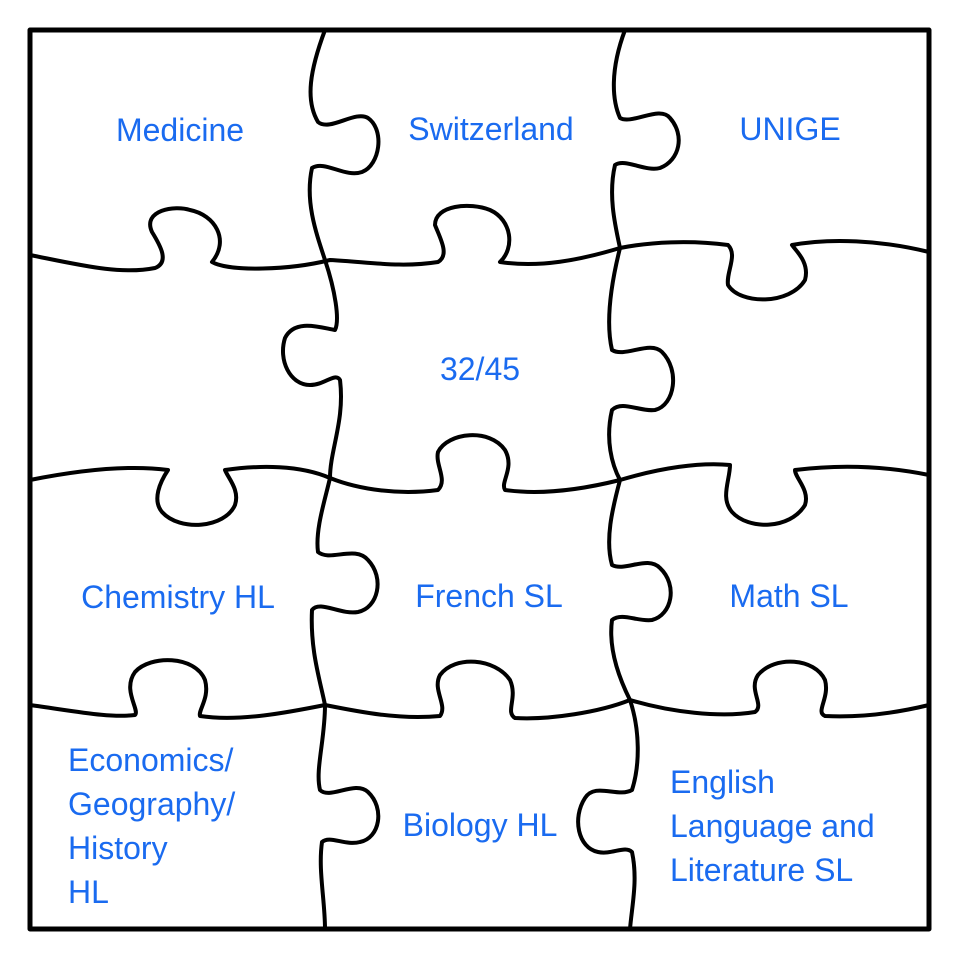  Describe the element at coordinates (180, 130) in the screenshot. I see `label-medicine: Medicine` at that location.